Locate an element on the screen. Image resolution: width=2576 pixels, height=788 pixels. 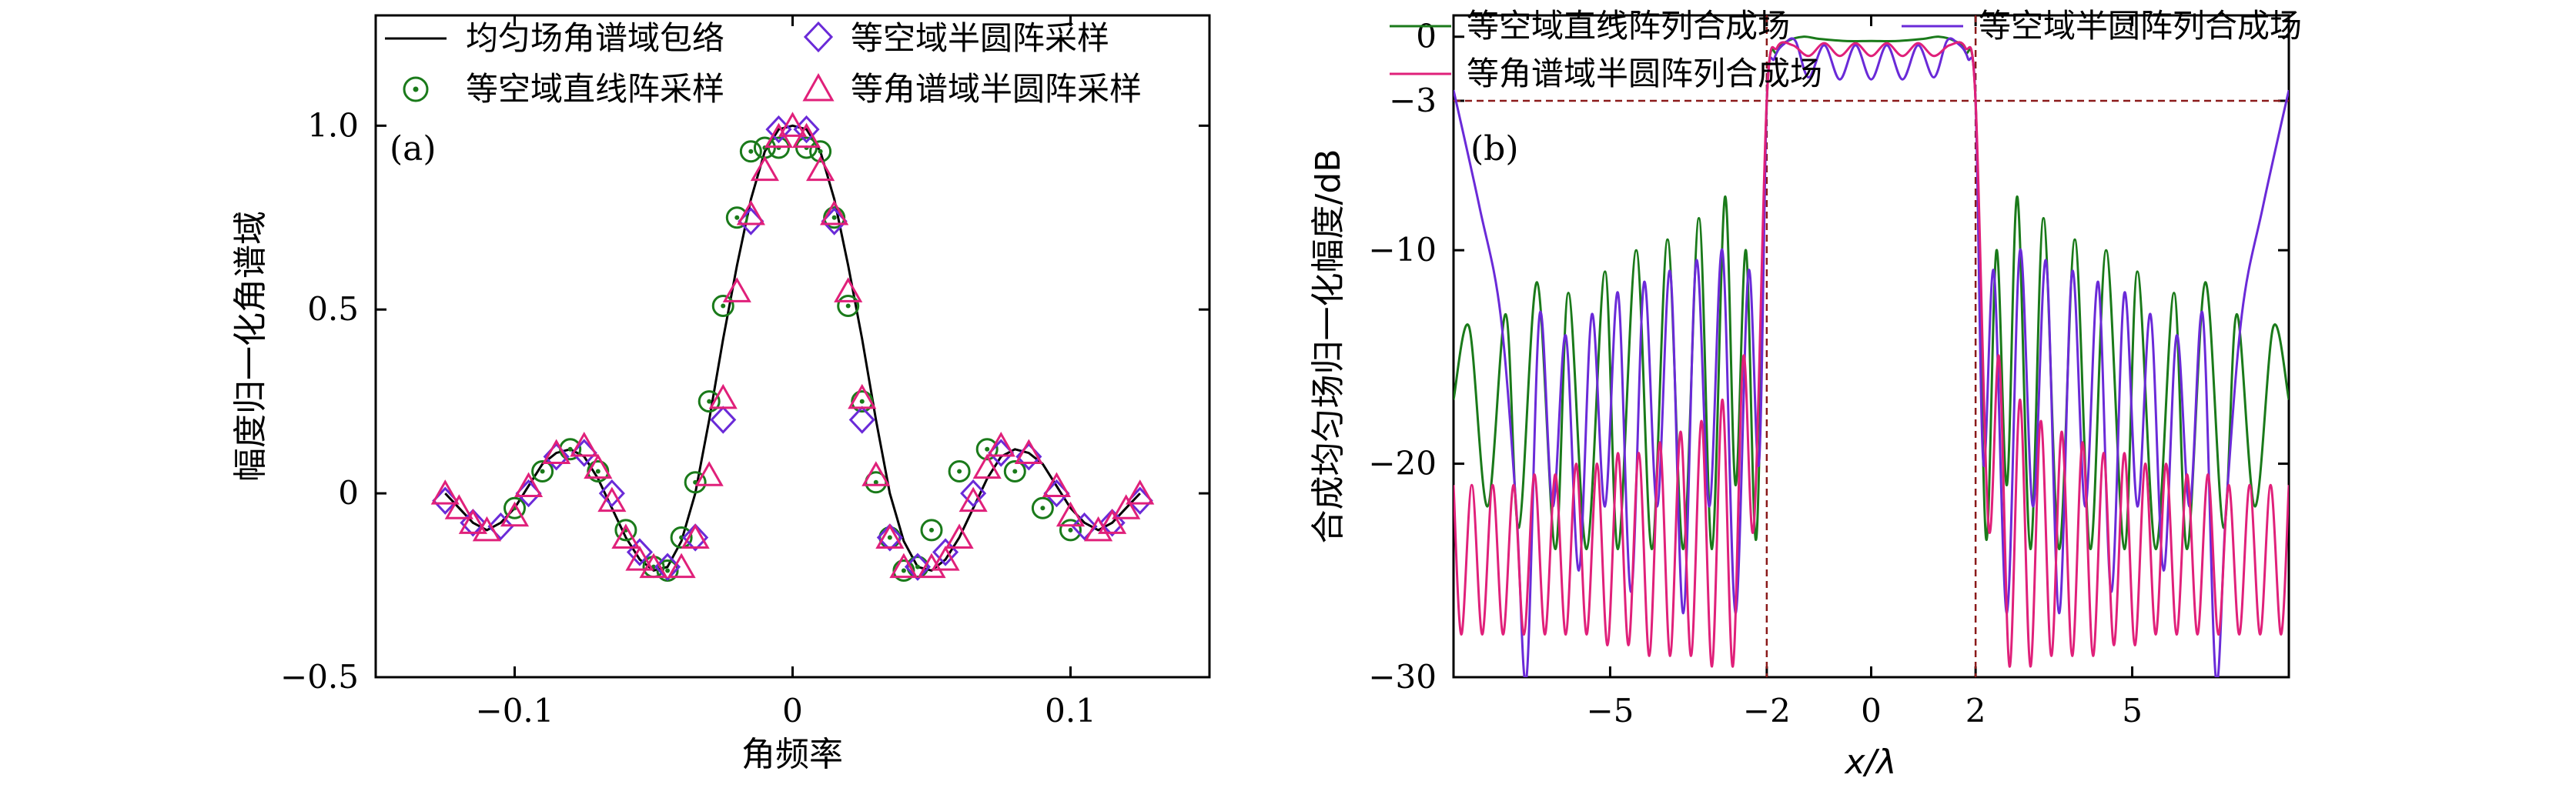
legend-item-semicircle-space-synth: 等空域半圆阵列合成场 is located at coordinates (2102, 26).